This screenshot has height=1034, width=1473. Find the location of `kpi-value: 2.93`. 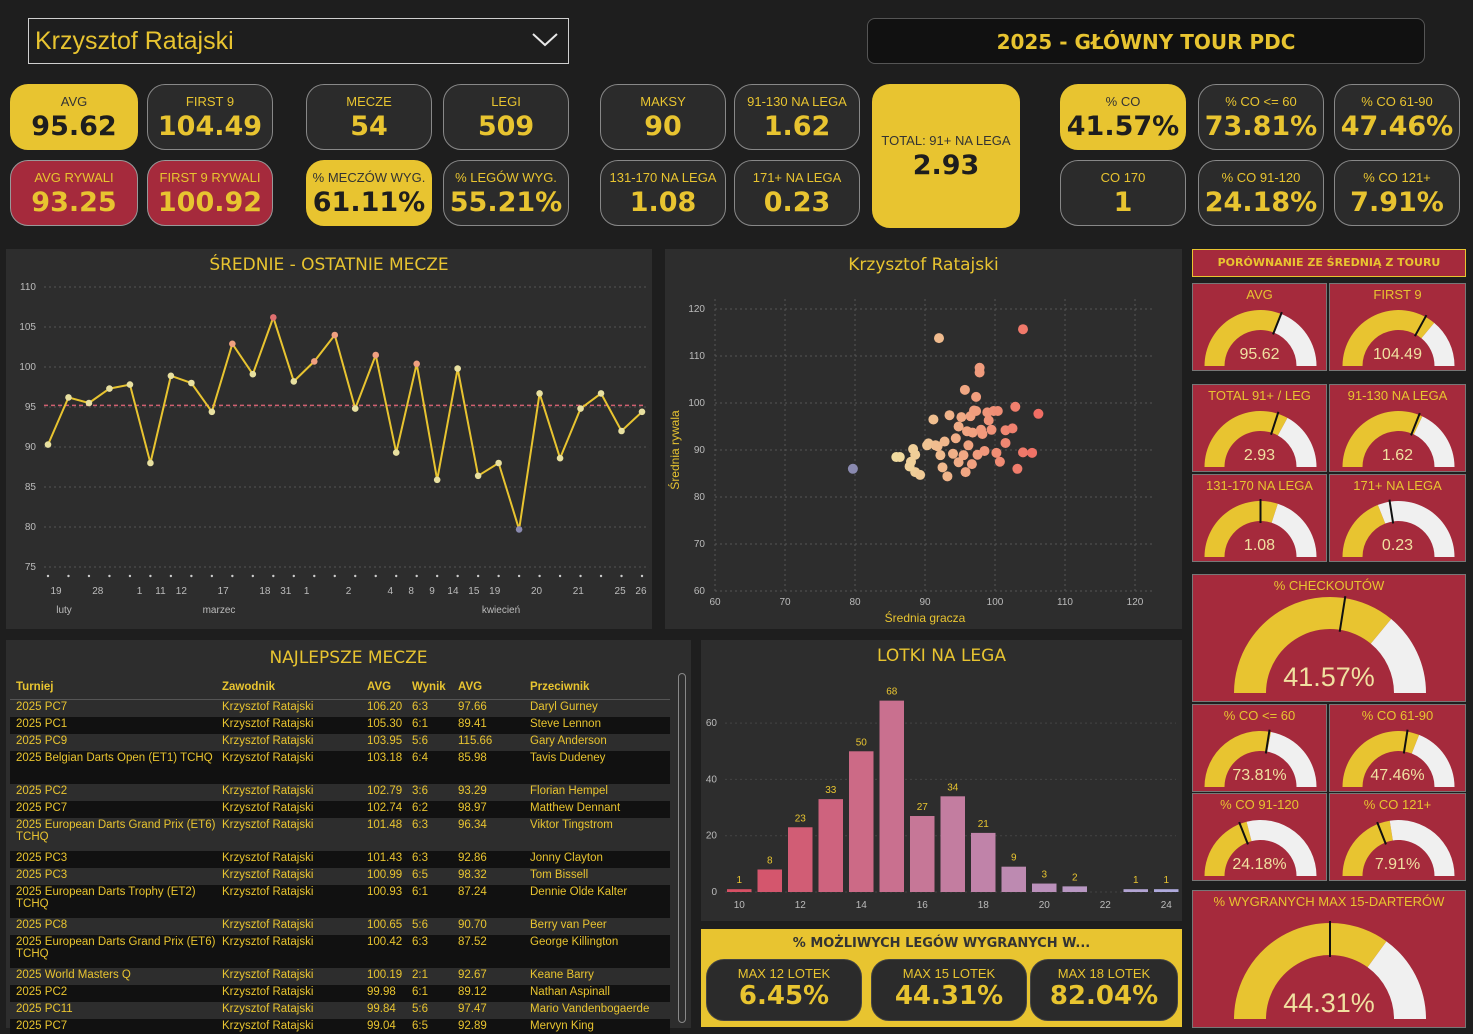

kpi-value: 2.93 is located at coordinates (946, 165).